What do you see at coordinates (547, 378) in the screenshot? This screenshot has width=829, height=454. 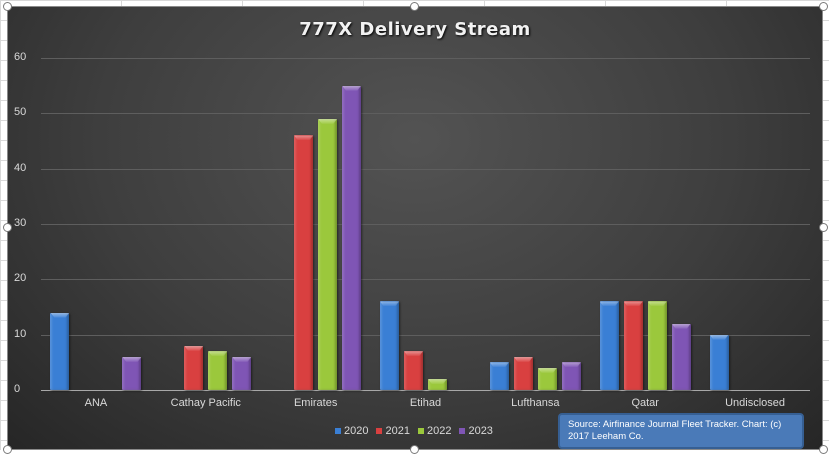 I see `bar-lufthansa-2022` at bounding box center [547, 378].